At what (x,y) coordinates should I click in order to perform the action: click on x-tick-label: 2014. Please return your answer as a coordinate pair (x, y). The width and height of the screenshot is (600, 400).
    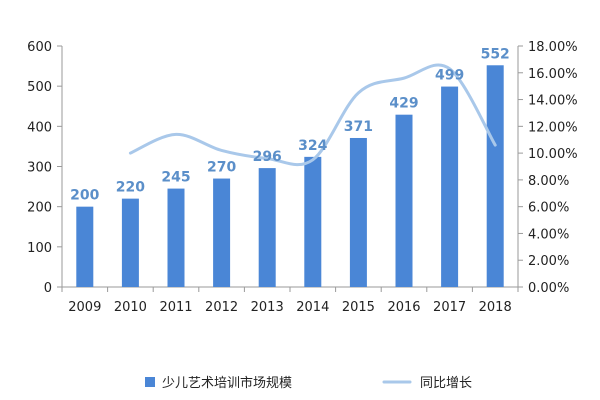
    Looking at the image, I should click on (312, 307).